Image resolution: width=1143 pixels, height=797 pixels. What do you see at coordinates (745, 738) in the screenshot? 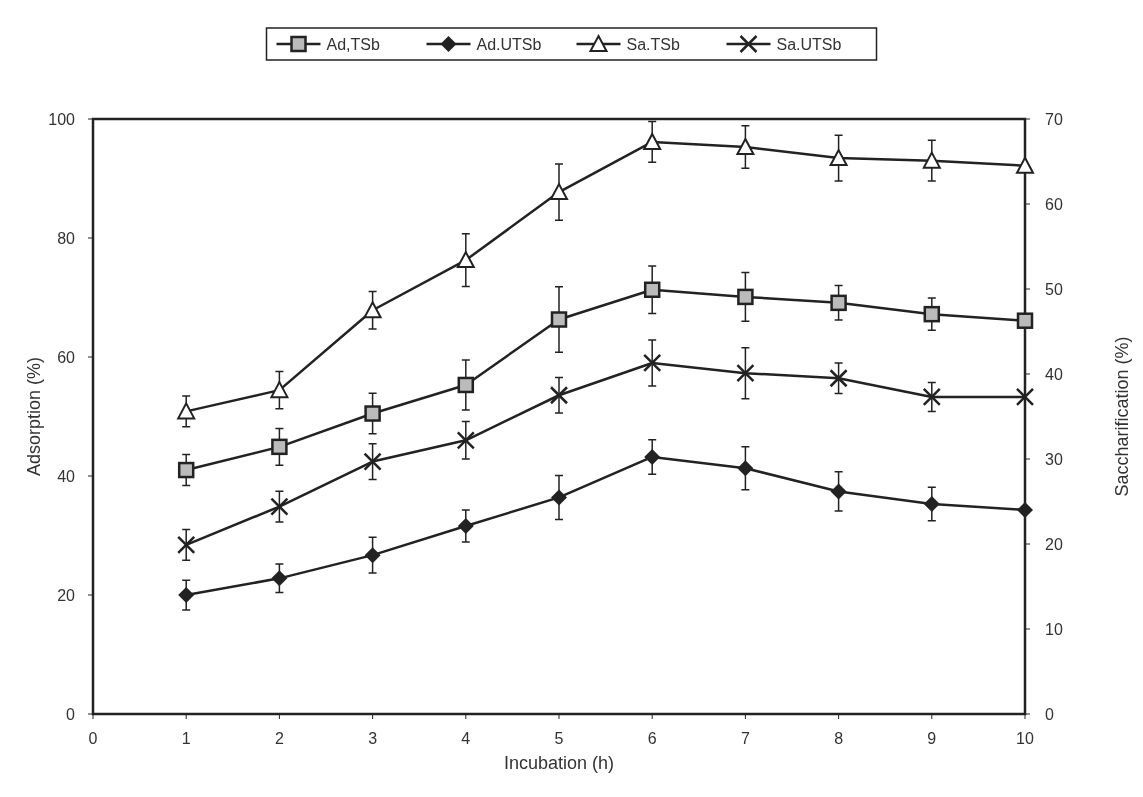
I see `x-tick-label: 7` at bounding box center [745, 738].